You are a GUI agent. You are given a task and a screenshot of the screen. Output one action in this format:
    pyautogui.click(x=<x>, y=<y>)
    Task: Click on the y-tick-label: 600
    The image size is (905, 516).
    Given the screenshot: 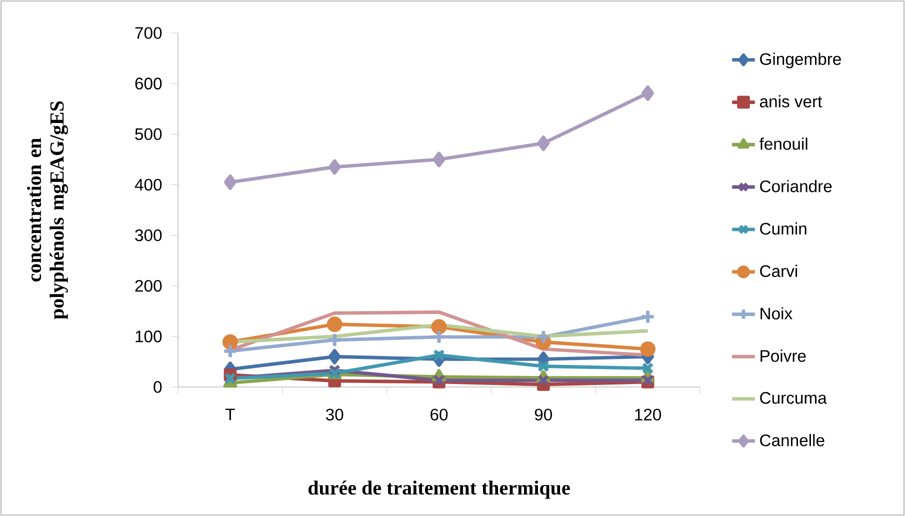 What is the action you would take?
    pyautogui.click(x=148, y=84)
    